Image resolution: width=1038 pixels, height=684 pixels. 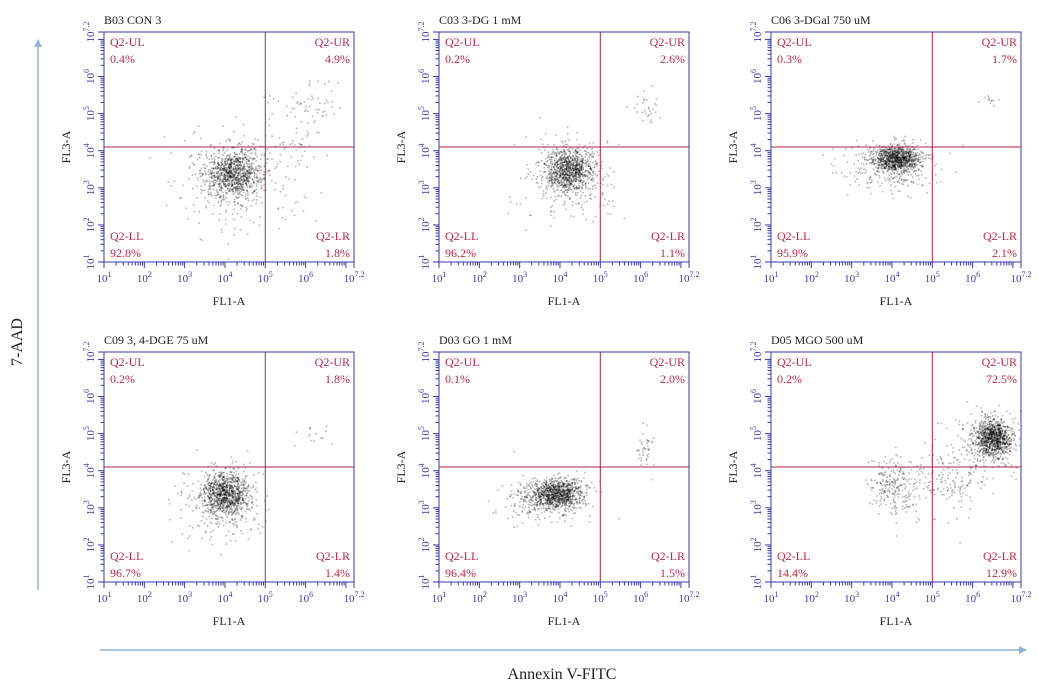 What do you see at coordinates (424, 76) in the screenshot?
I see `y-tick-label: 106` at bounding box center [424, 76].